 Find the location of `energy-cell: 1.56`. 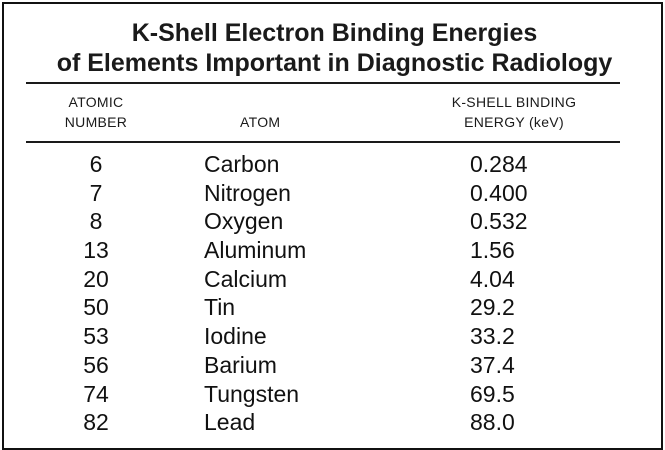

energy-cell: 1.56 is located at coordinates (492, 250).